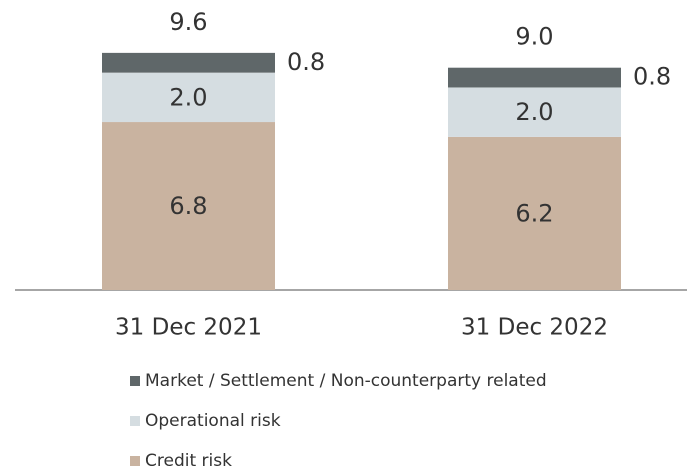 The image size is (687, 472). What do you see at coordinates (188, 461) in the screenshot?
I see `legend-label: Credit risk` at bounding box center [188, 461].